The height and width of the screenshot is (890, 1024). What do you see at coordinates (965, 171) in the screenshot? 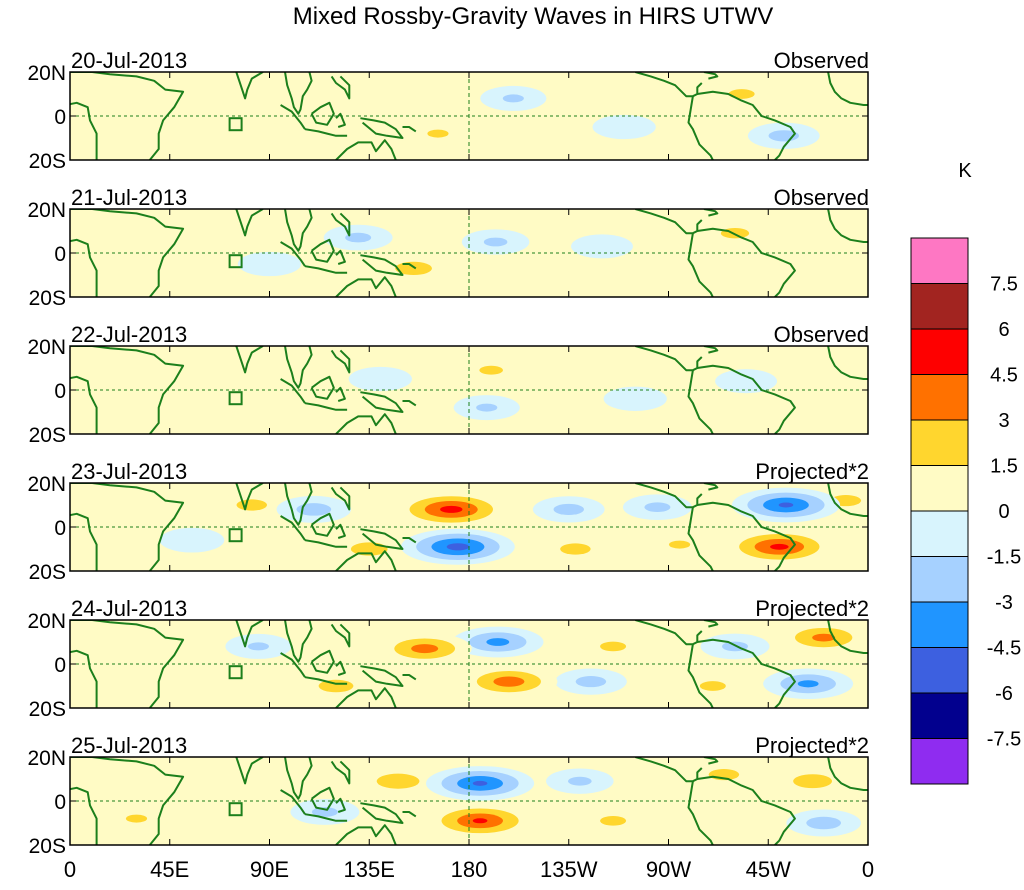
I see `colorbar-unit: K` at bounding box center [965, 171].